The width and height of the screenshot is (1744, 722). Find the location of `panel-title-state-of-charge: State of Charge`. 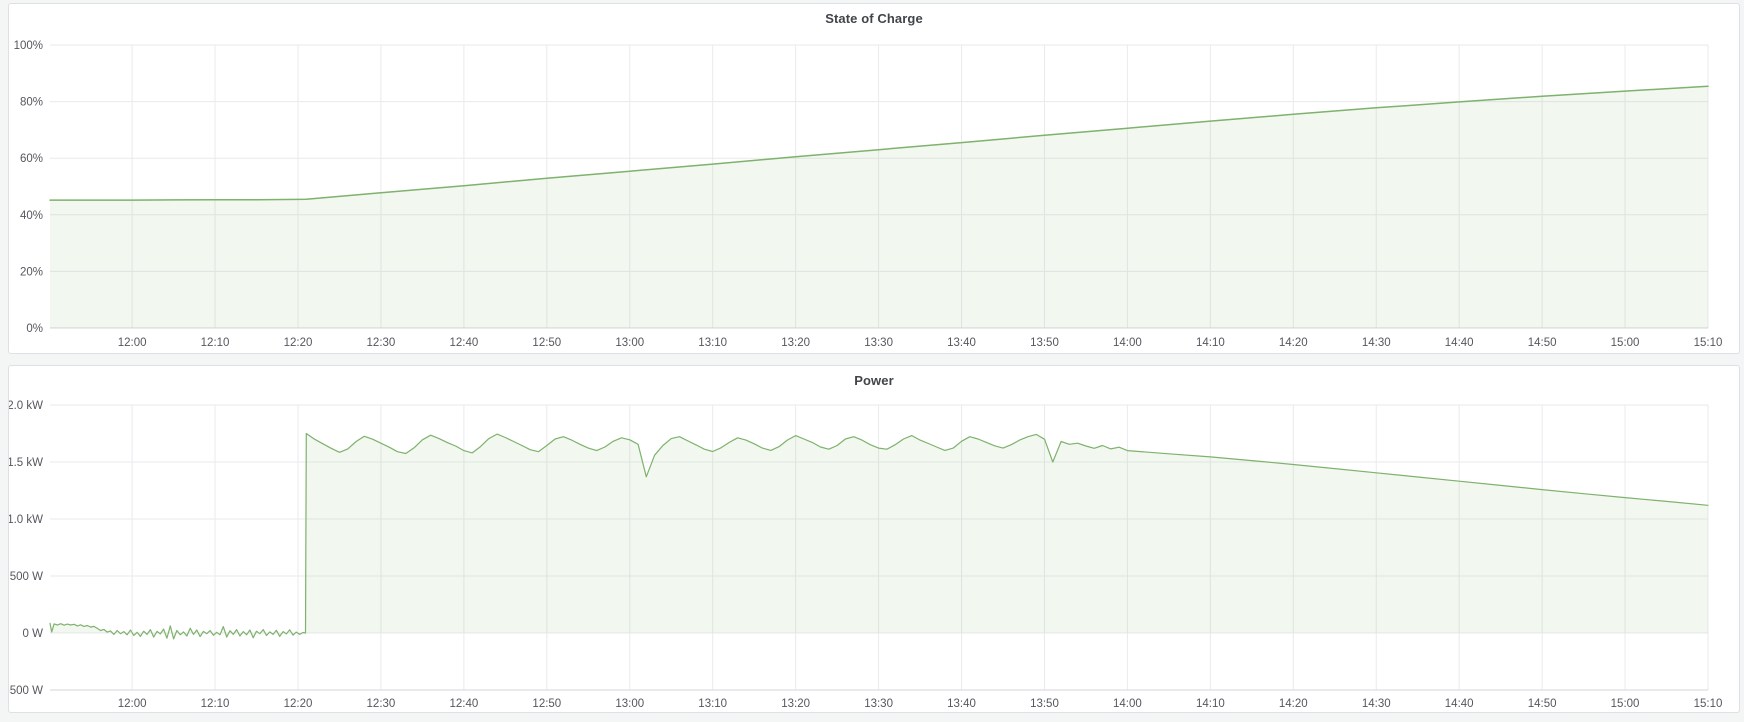

panel-title-state-of-charge: State of Charge is located at coordinates (874, 18).